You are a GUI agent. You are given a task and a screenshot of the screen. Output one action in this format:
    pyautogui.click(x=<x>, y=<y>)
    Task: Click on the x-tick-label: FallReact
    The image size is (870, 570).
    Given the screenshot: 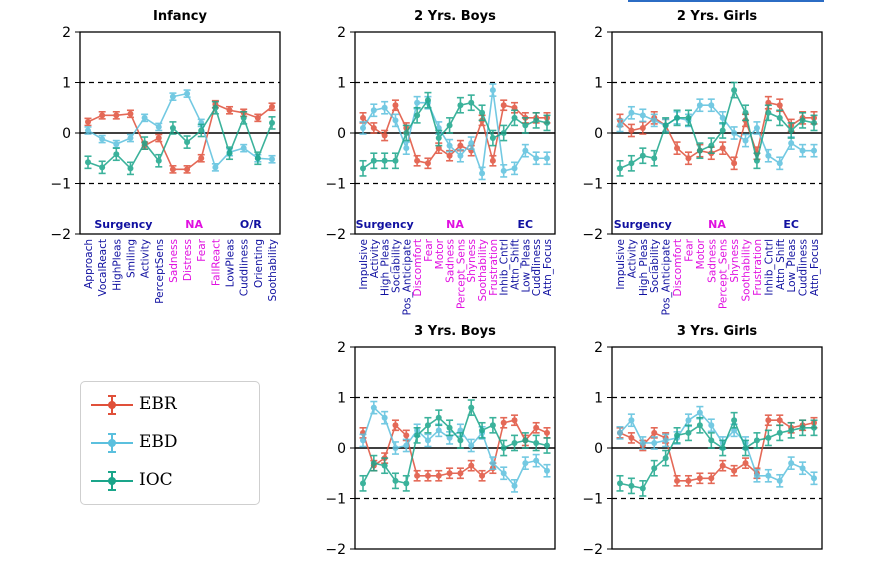 What is the action you would take?
    pyautogui.click(x=216, y=262)
    